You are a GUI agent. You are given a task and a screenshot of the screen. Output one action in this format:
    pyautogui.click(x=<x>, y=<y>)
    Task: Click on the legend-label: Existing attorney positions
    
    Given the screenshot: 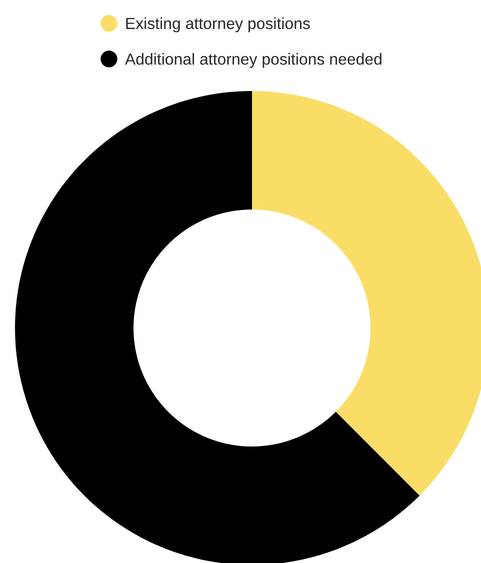 What is the action you would take?
    pyautogui.click(x=218, y=24)
    